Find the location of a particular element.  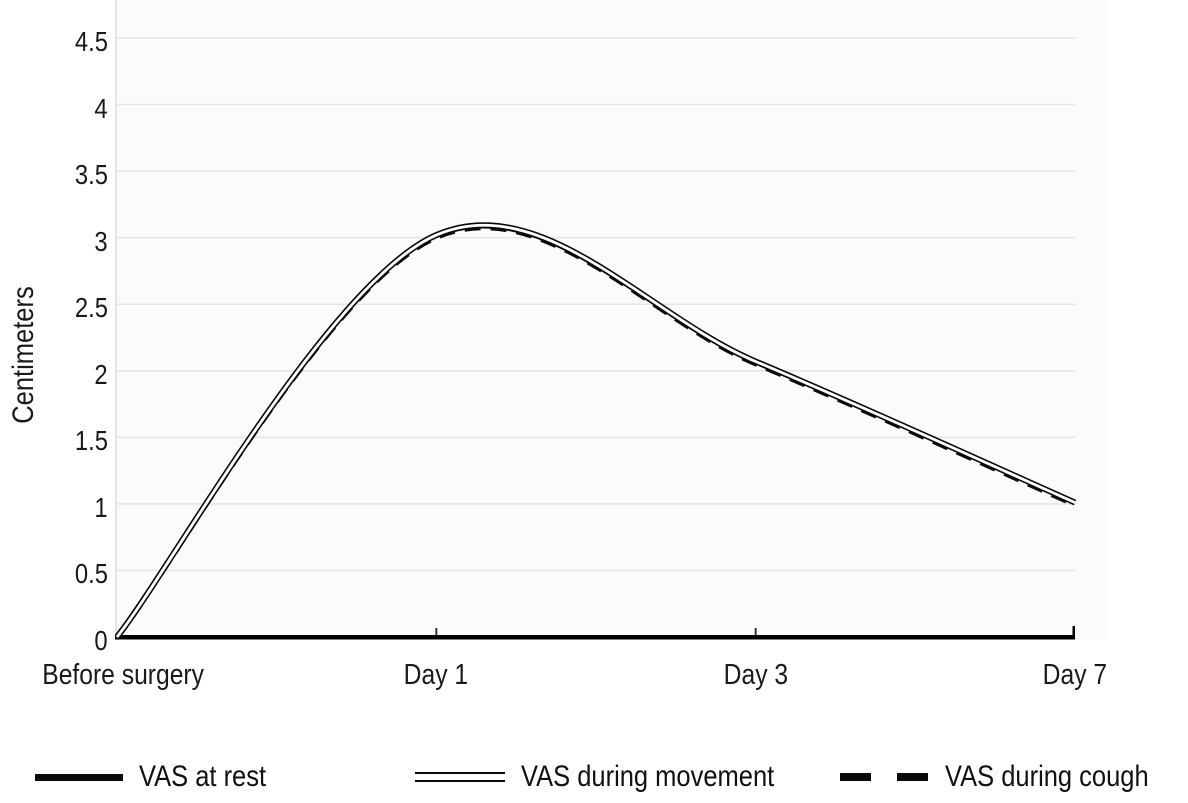

y-tick-value: 0 is located at coordinates (101, 640).